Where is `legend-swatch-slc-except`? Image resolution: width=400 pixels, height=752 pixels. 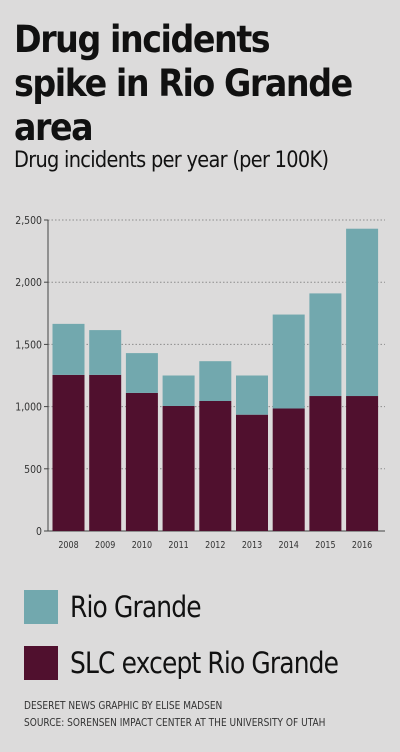
legend-swatch-slc-except is located at coordinates (41, 663).